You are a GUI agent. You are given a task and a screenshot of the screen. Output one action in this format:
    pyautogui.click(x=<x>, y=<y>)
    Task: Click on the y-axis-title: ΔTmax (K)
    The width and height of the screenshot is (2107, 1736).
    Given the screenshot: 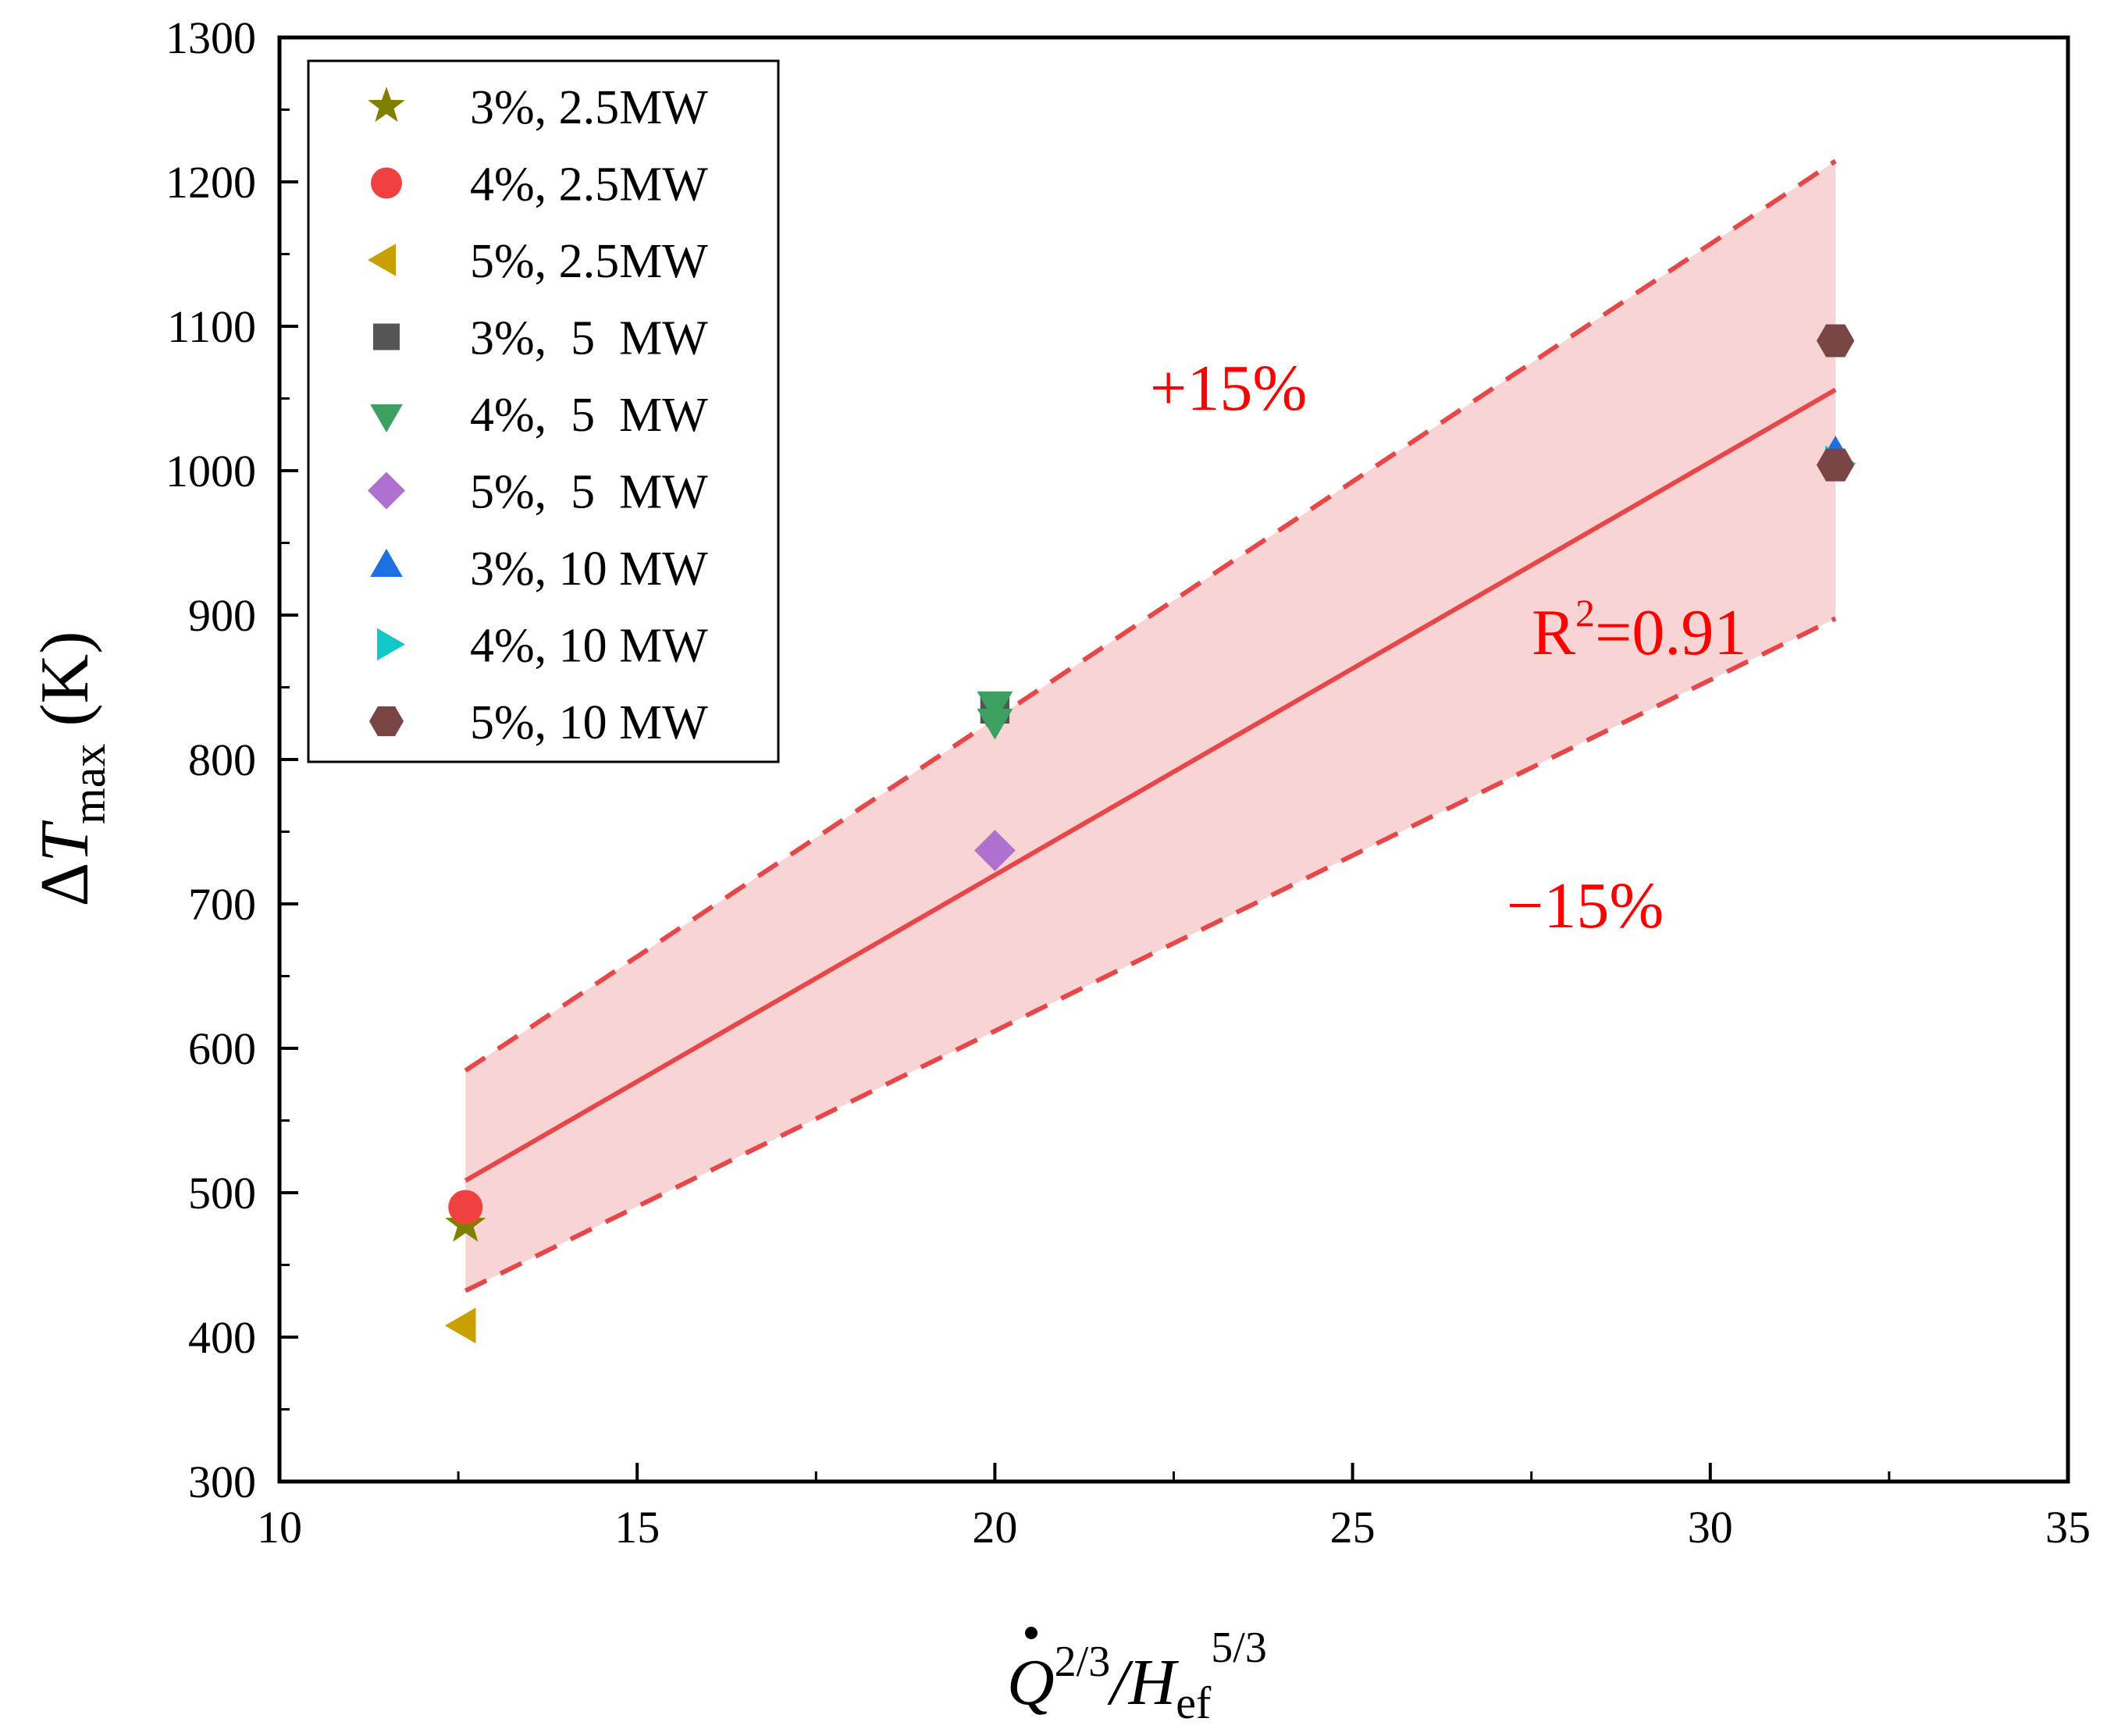 What is the action you would take?
    pyautogui.click(x=71, y=768)
    